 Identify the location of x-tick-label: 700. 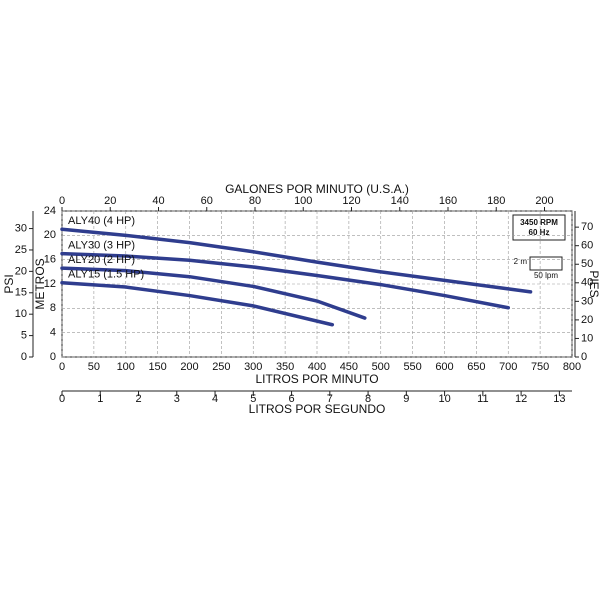
(508, 367).